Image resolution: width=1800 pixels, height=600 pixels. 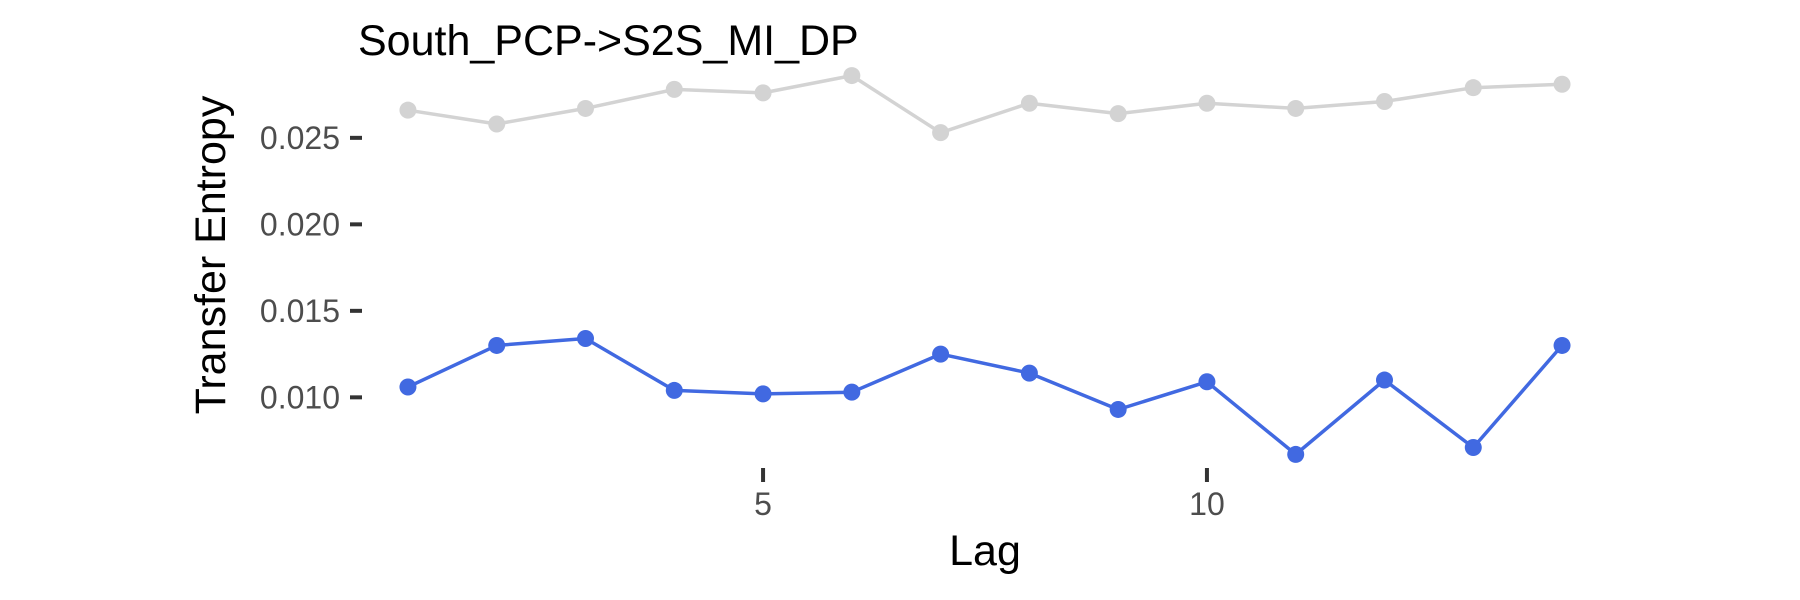 I want to click on x-tick-label: 10, so click(x=1207, y=504).